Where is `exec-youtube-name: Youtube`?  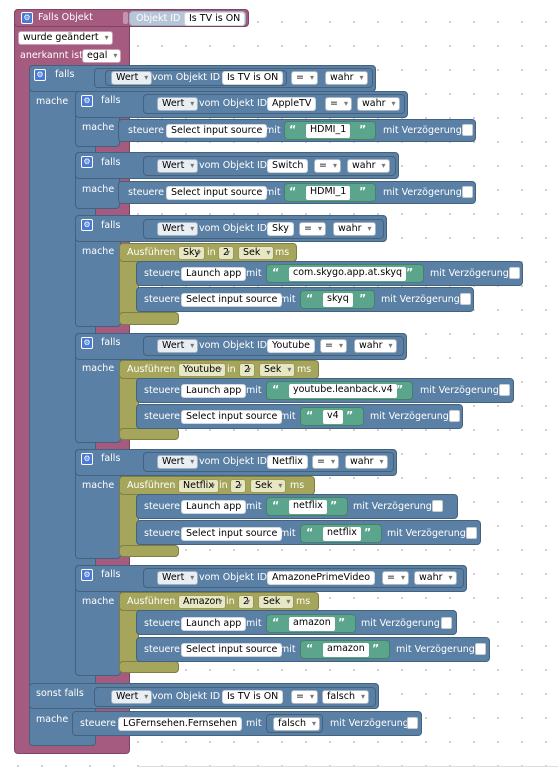 exec-youtube-name: Youtube is located at coordinates (202, 370).